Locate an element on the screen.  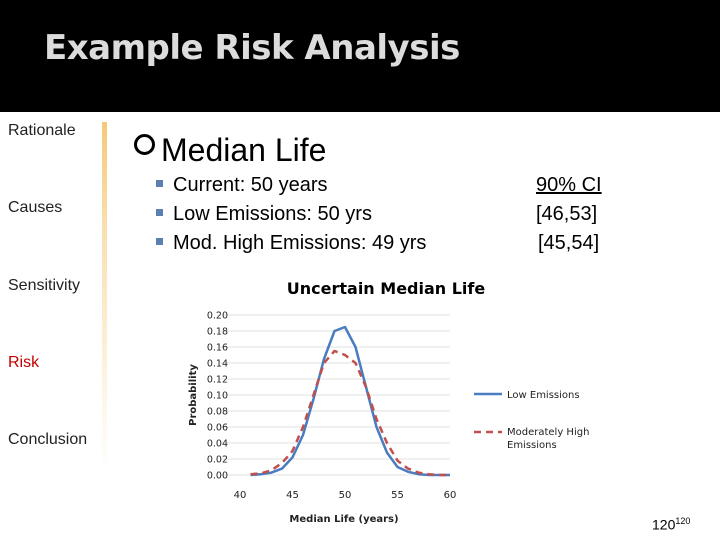
x-tick-label: 45 is located at coordinates (292, 495).